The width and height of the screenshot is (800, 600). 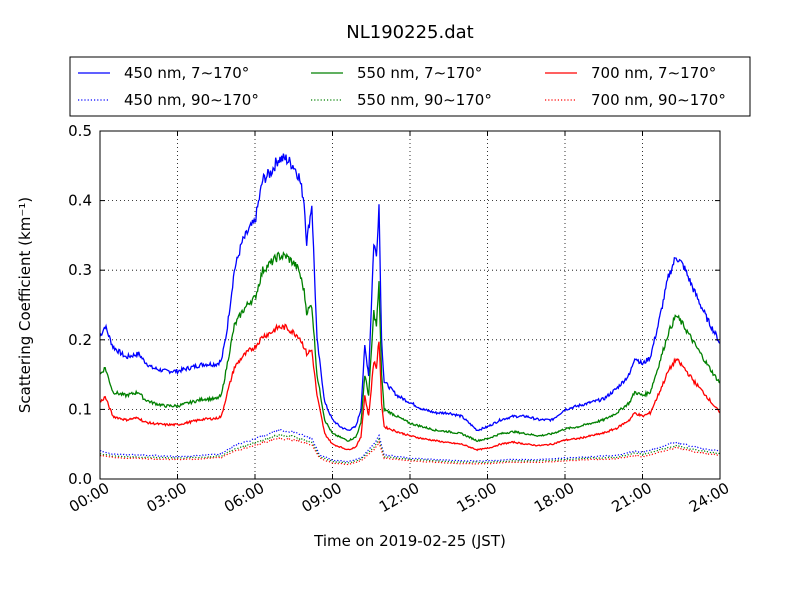 What do you see at coordinates (80, 270) in the screenshot?
I see `y-tick-label: 0.3` at bounding box center [80, 270].